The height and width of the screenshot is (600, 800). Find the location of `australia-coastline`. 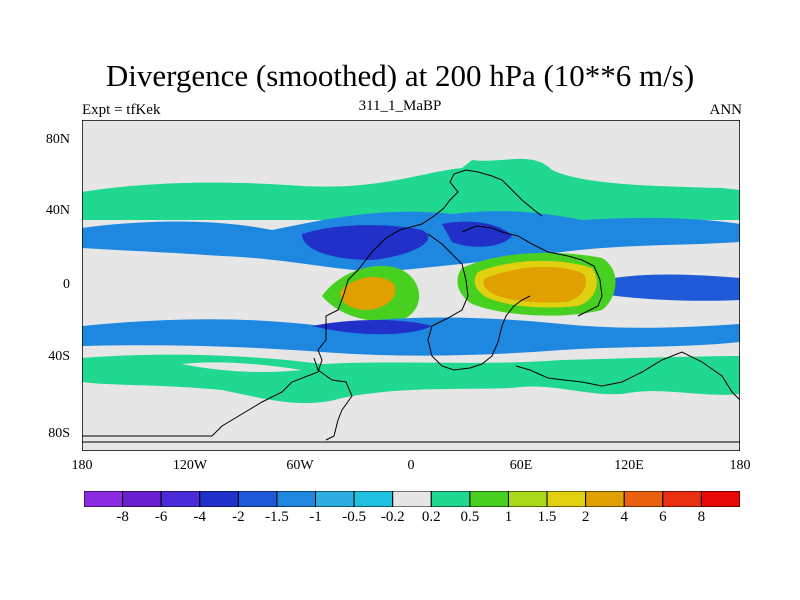

australia-coastline is located at coordinates (627, 376).